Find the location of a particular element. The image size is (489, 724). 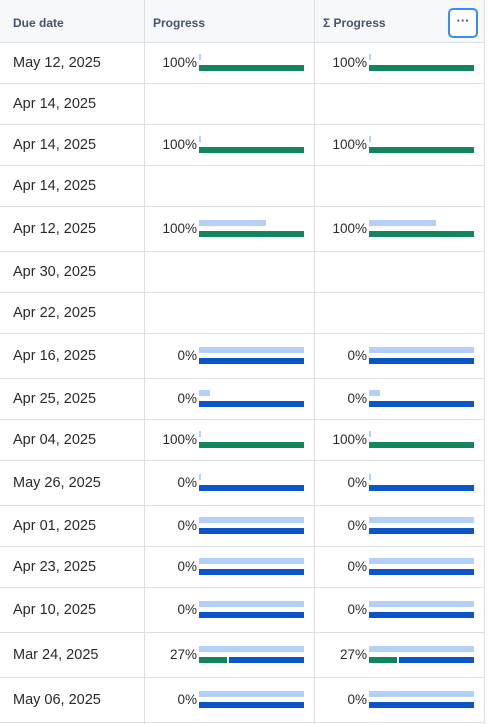

due-date-value: May 06, 2025 is located at coordinates (57, 700).